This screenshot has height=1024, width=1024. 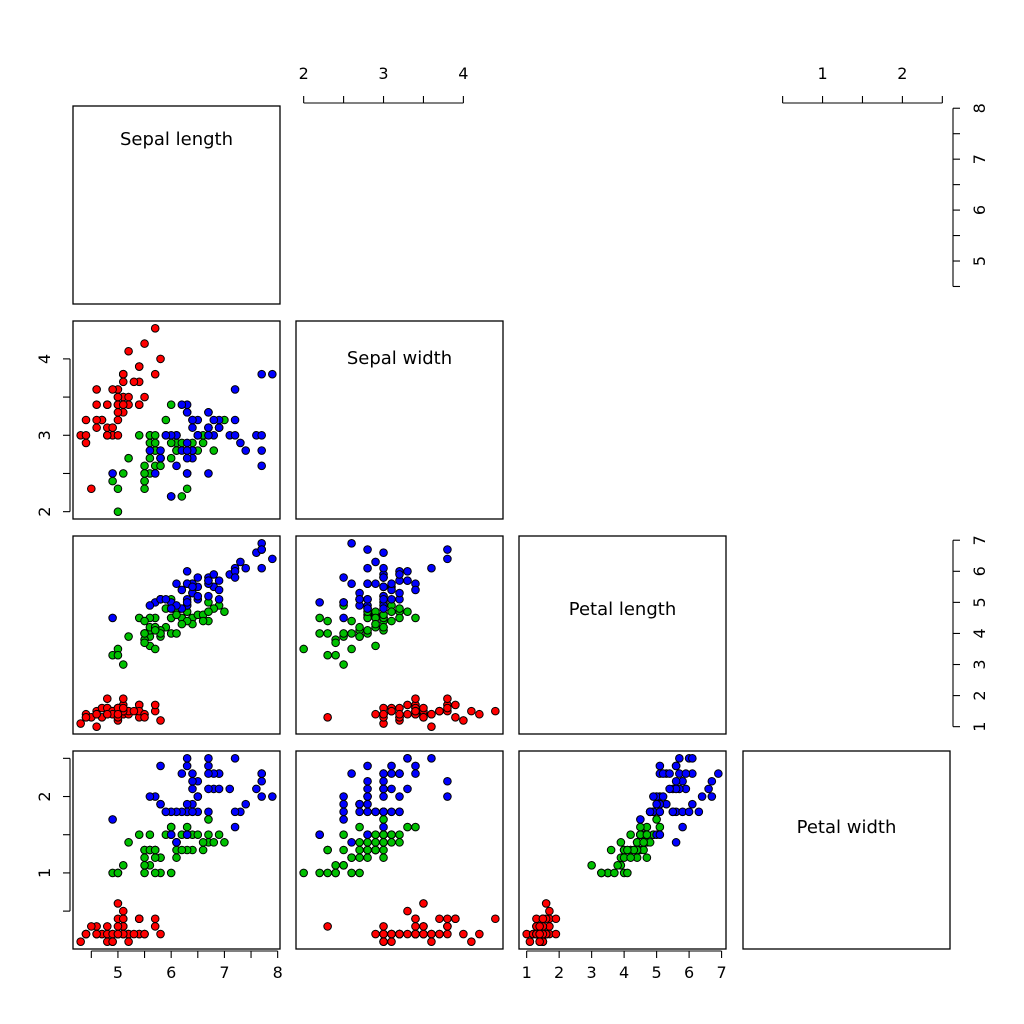 I want to click on variable-label: Sepal length, so click(x=176, y=139).